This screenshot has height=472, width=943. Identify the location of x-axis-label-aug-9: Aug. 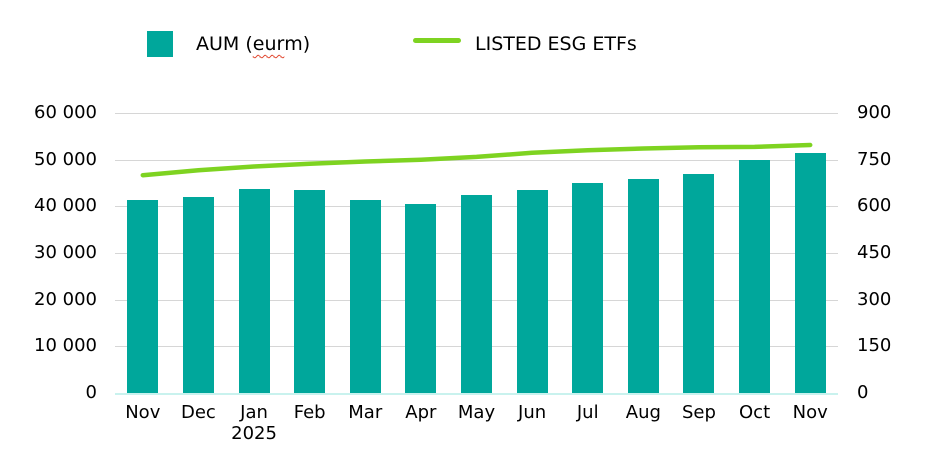
(643, 412).